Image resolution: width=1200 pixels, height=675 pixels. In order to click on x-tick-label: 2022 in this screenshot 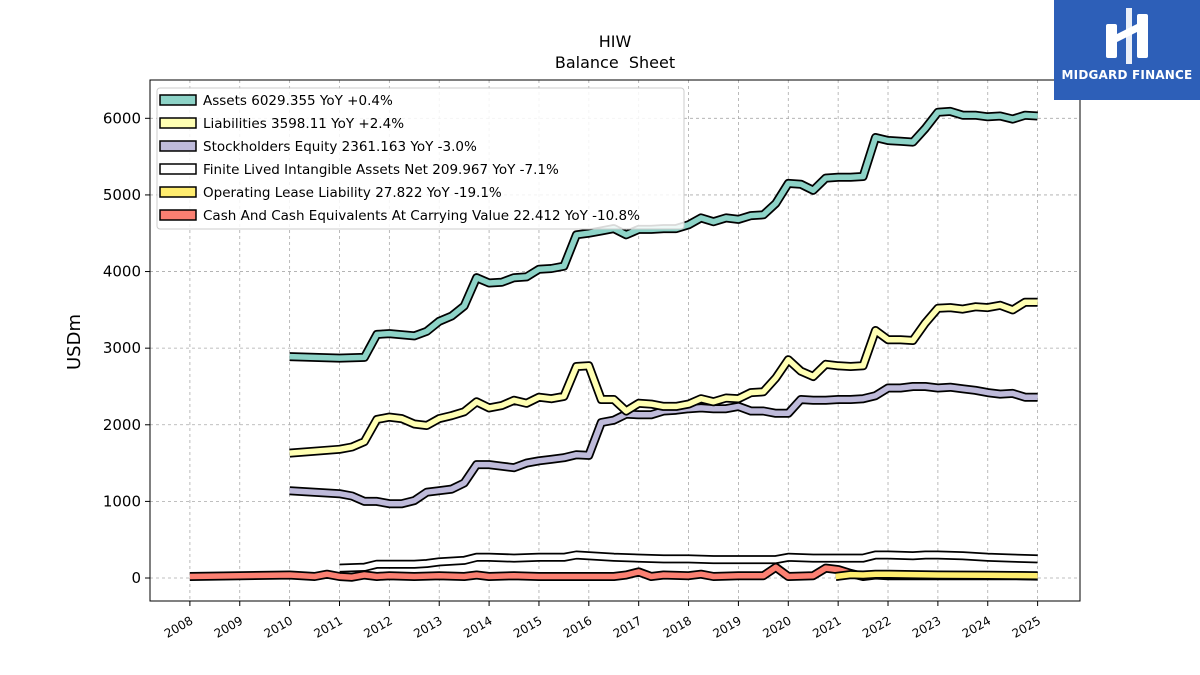, I will do `click(876, 626)`.